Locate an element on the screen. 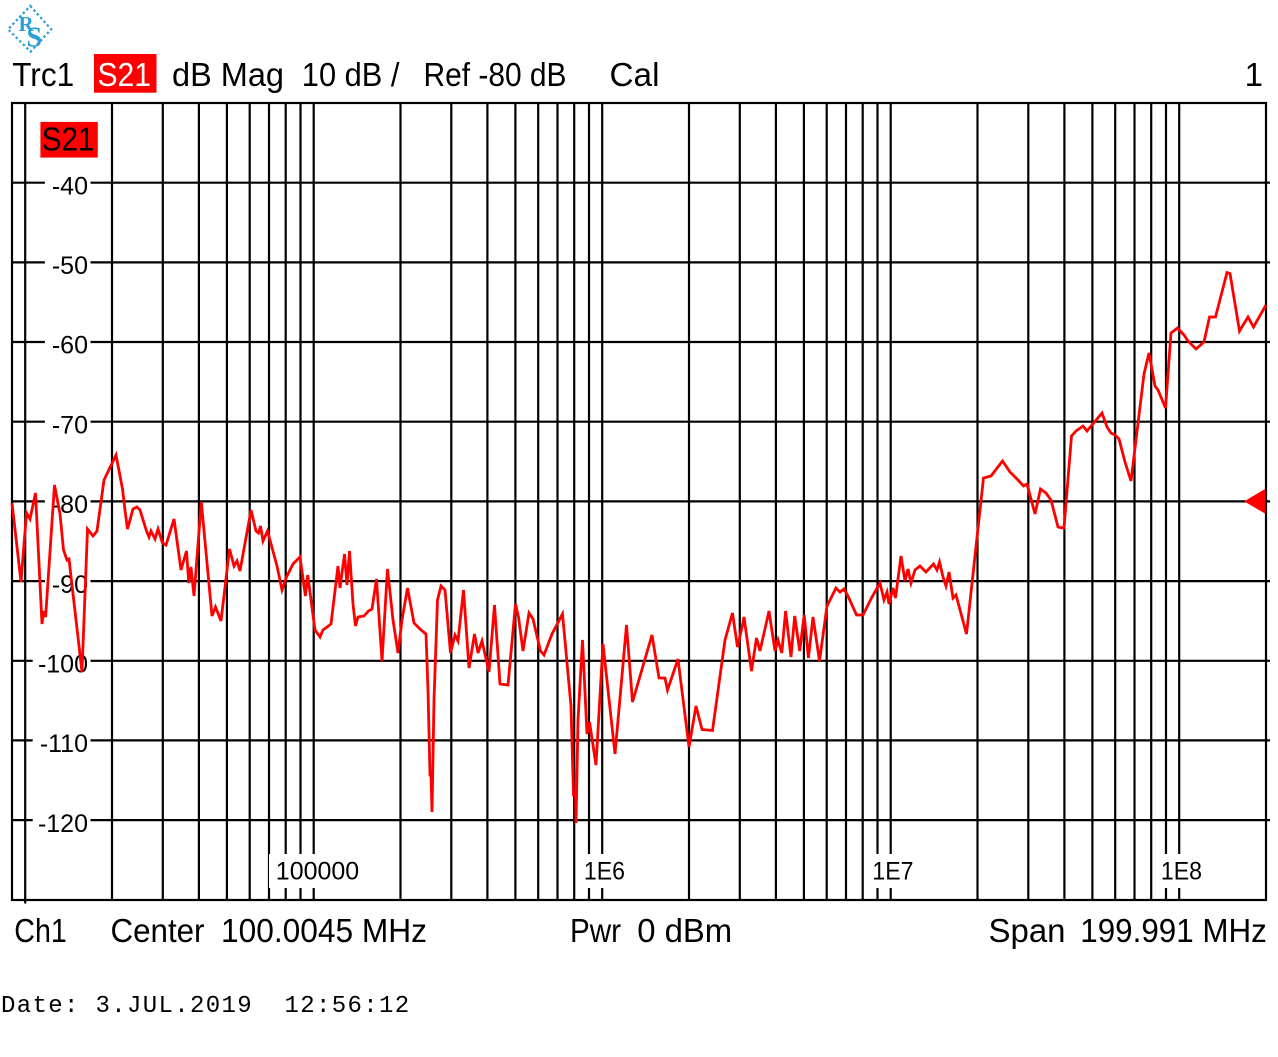 Image resolution: width=1278 pixels, height=1057 pixels. svg-text: Span is located at coordinates (1027, 930).